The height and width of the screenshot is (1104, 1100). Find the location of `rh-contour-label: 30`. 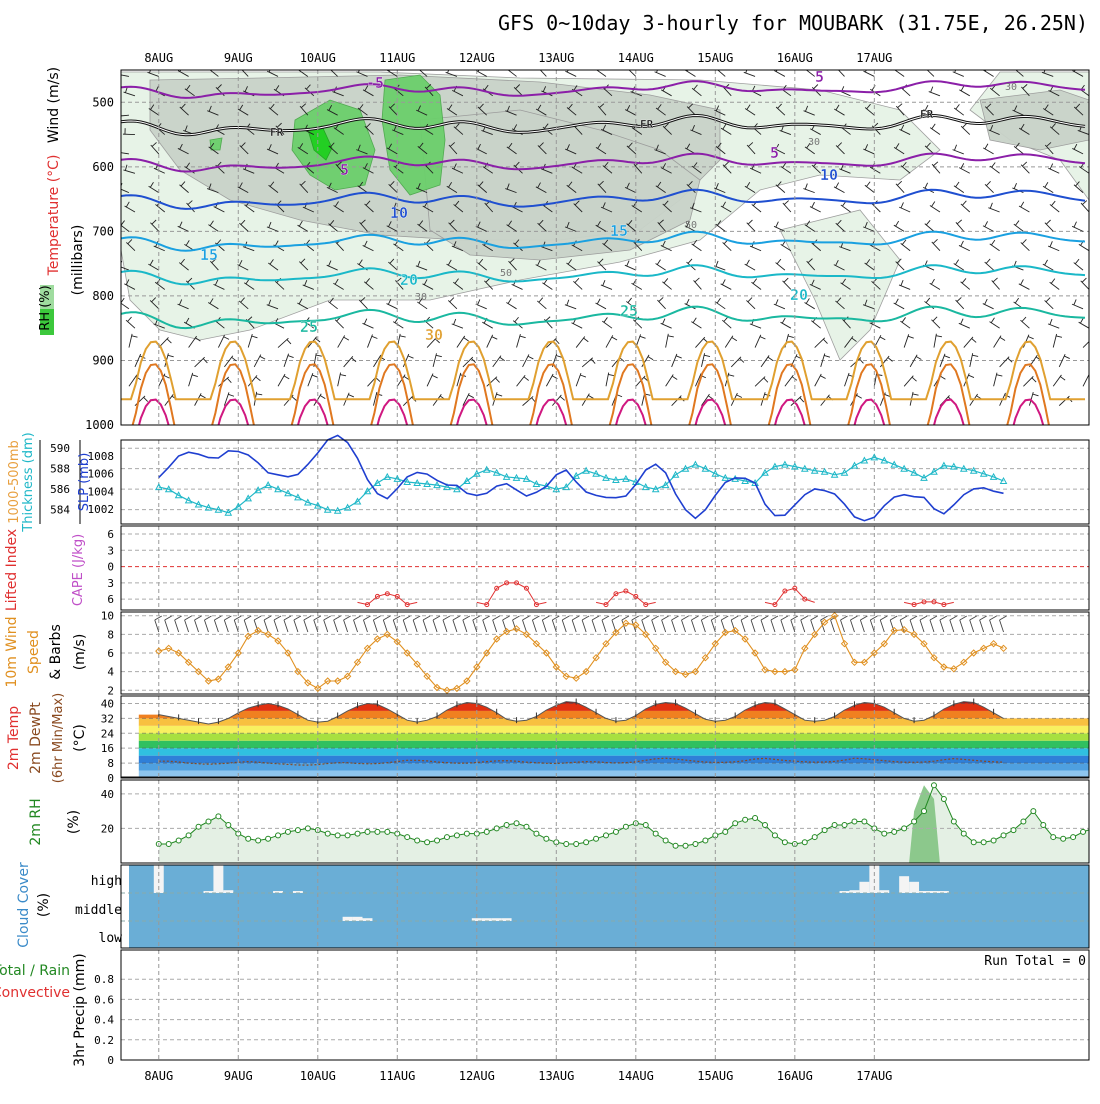

rh-contour-label: 30 is located at coordinates (421, 297).